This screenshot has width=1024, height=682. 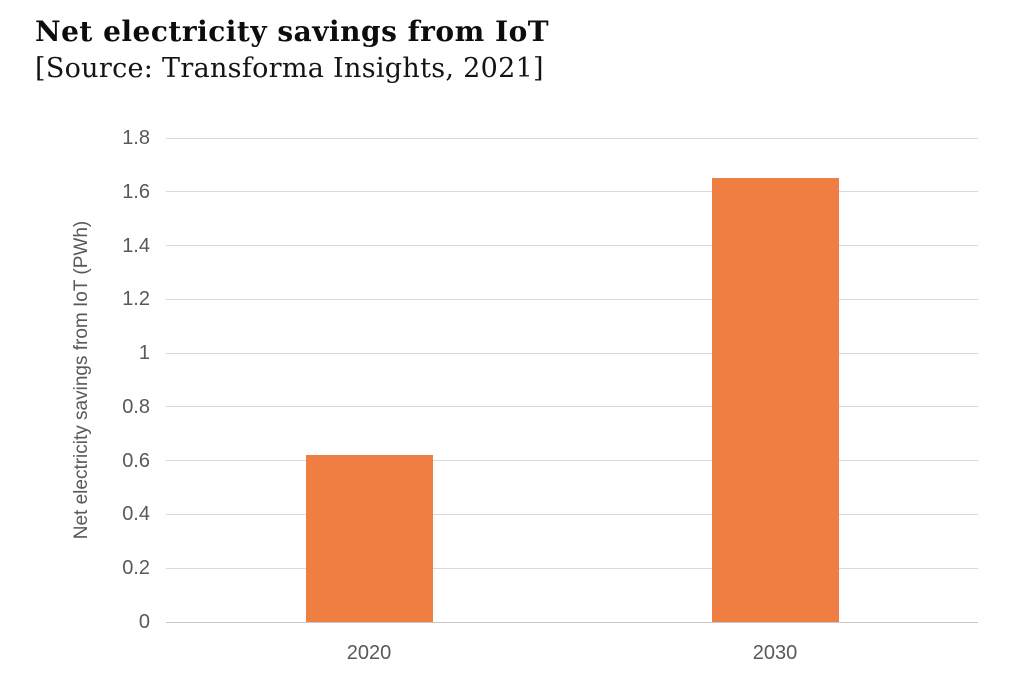 What do you see at coordinates (572, 192) in the screenshot?
I see `gridline-1.6` at bounding box center [572, 192].